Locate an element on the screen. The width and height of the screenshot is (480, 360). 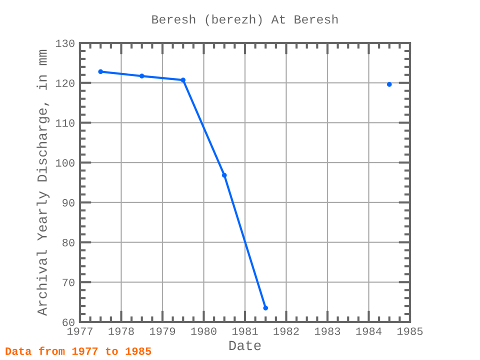
y-tick-label: 130 is located at coordinates (65, 44).